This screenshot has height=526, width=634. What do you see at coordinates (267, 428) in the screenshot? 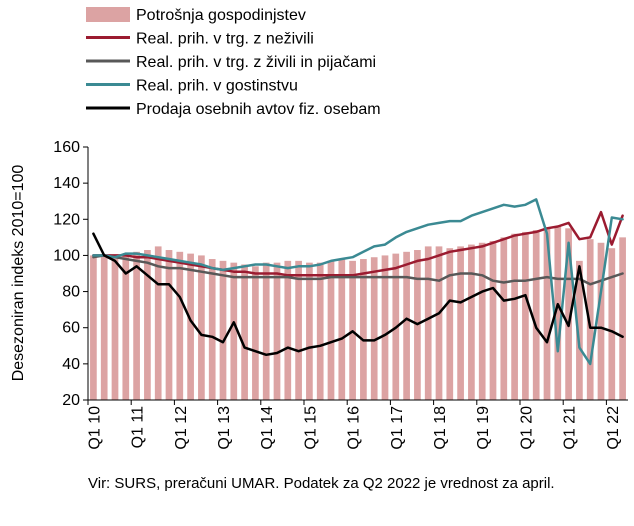
I see `x-tick-label: Q1 14` at bounding box center [267, 428].